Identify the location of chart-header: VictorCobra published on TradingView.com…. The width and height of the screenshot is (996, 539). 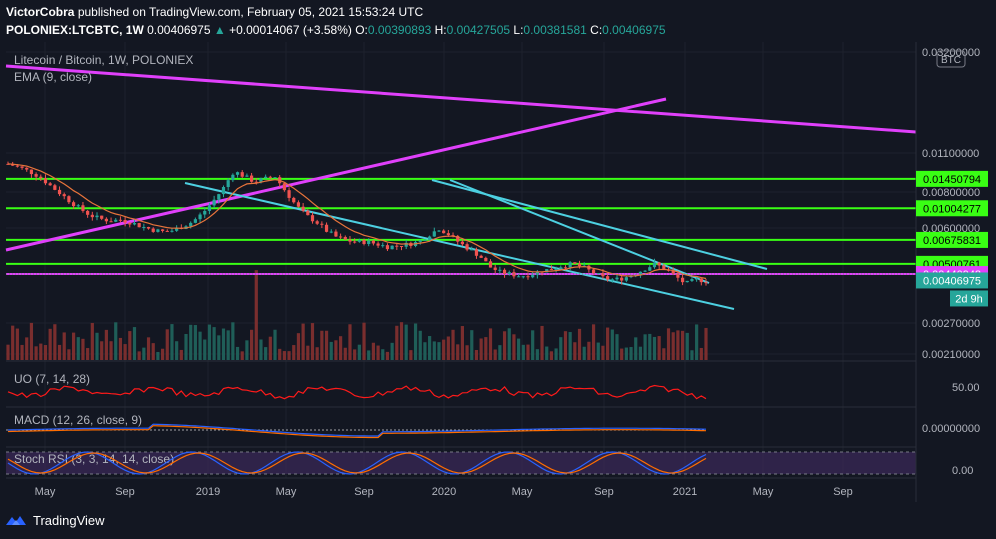
(498, 20).